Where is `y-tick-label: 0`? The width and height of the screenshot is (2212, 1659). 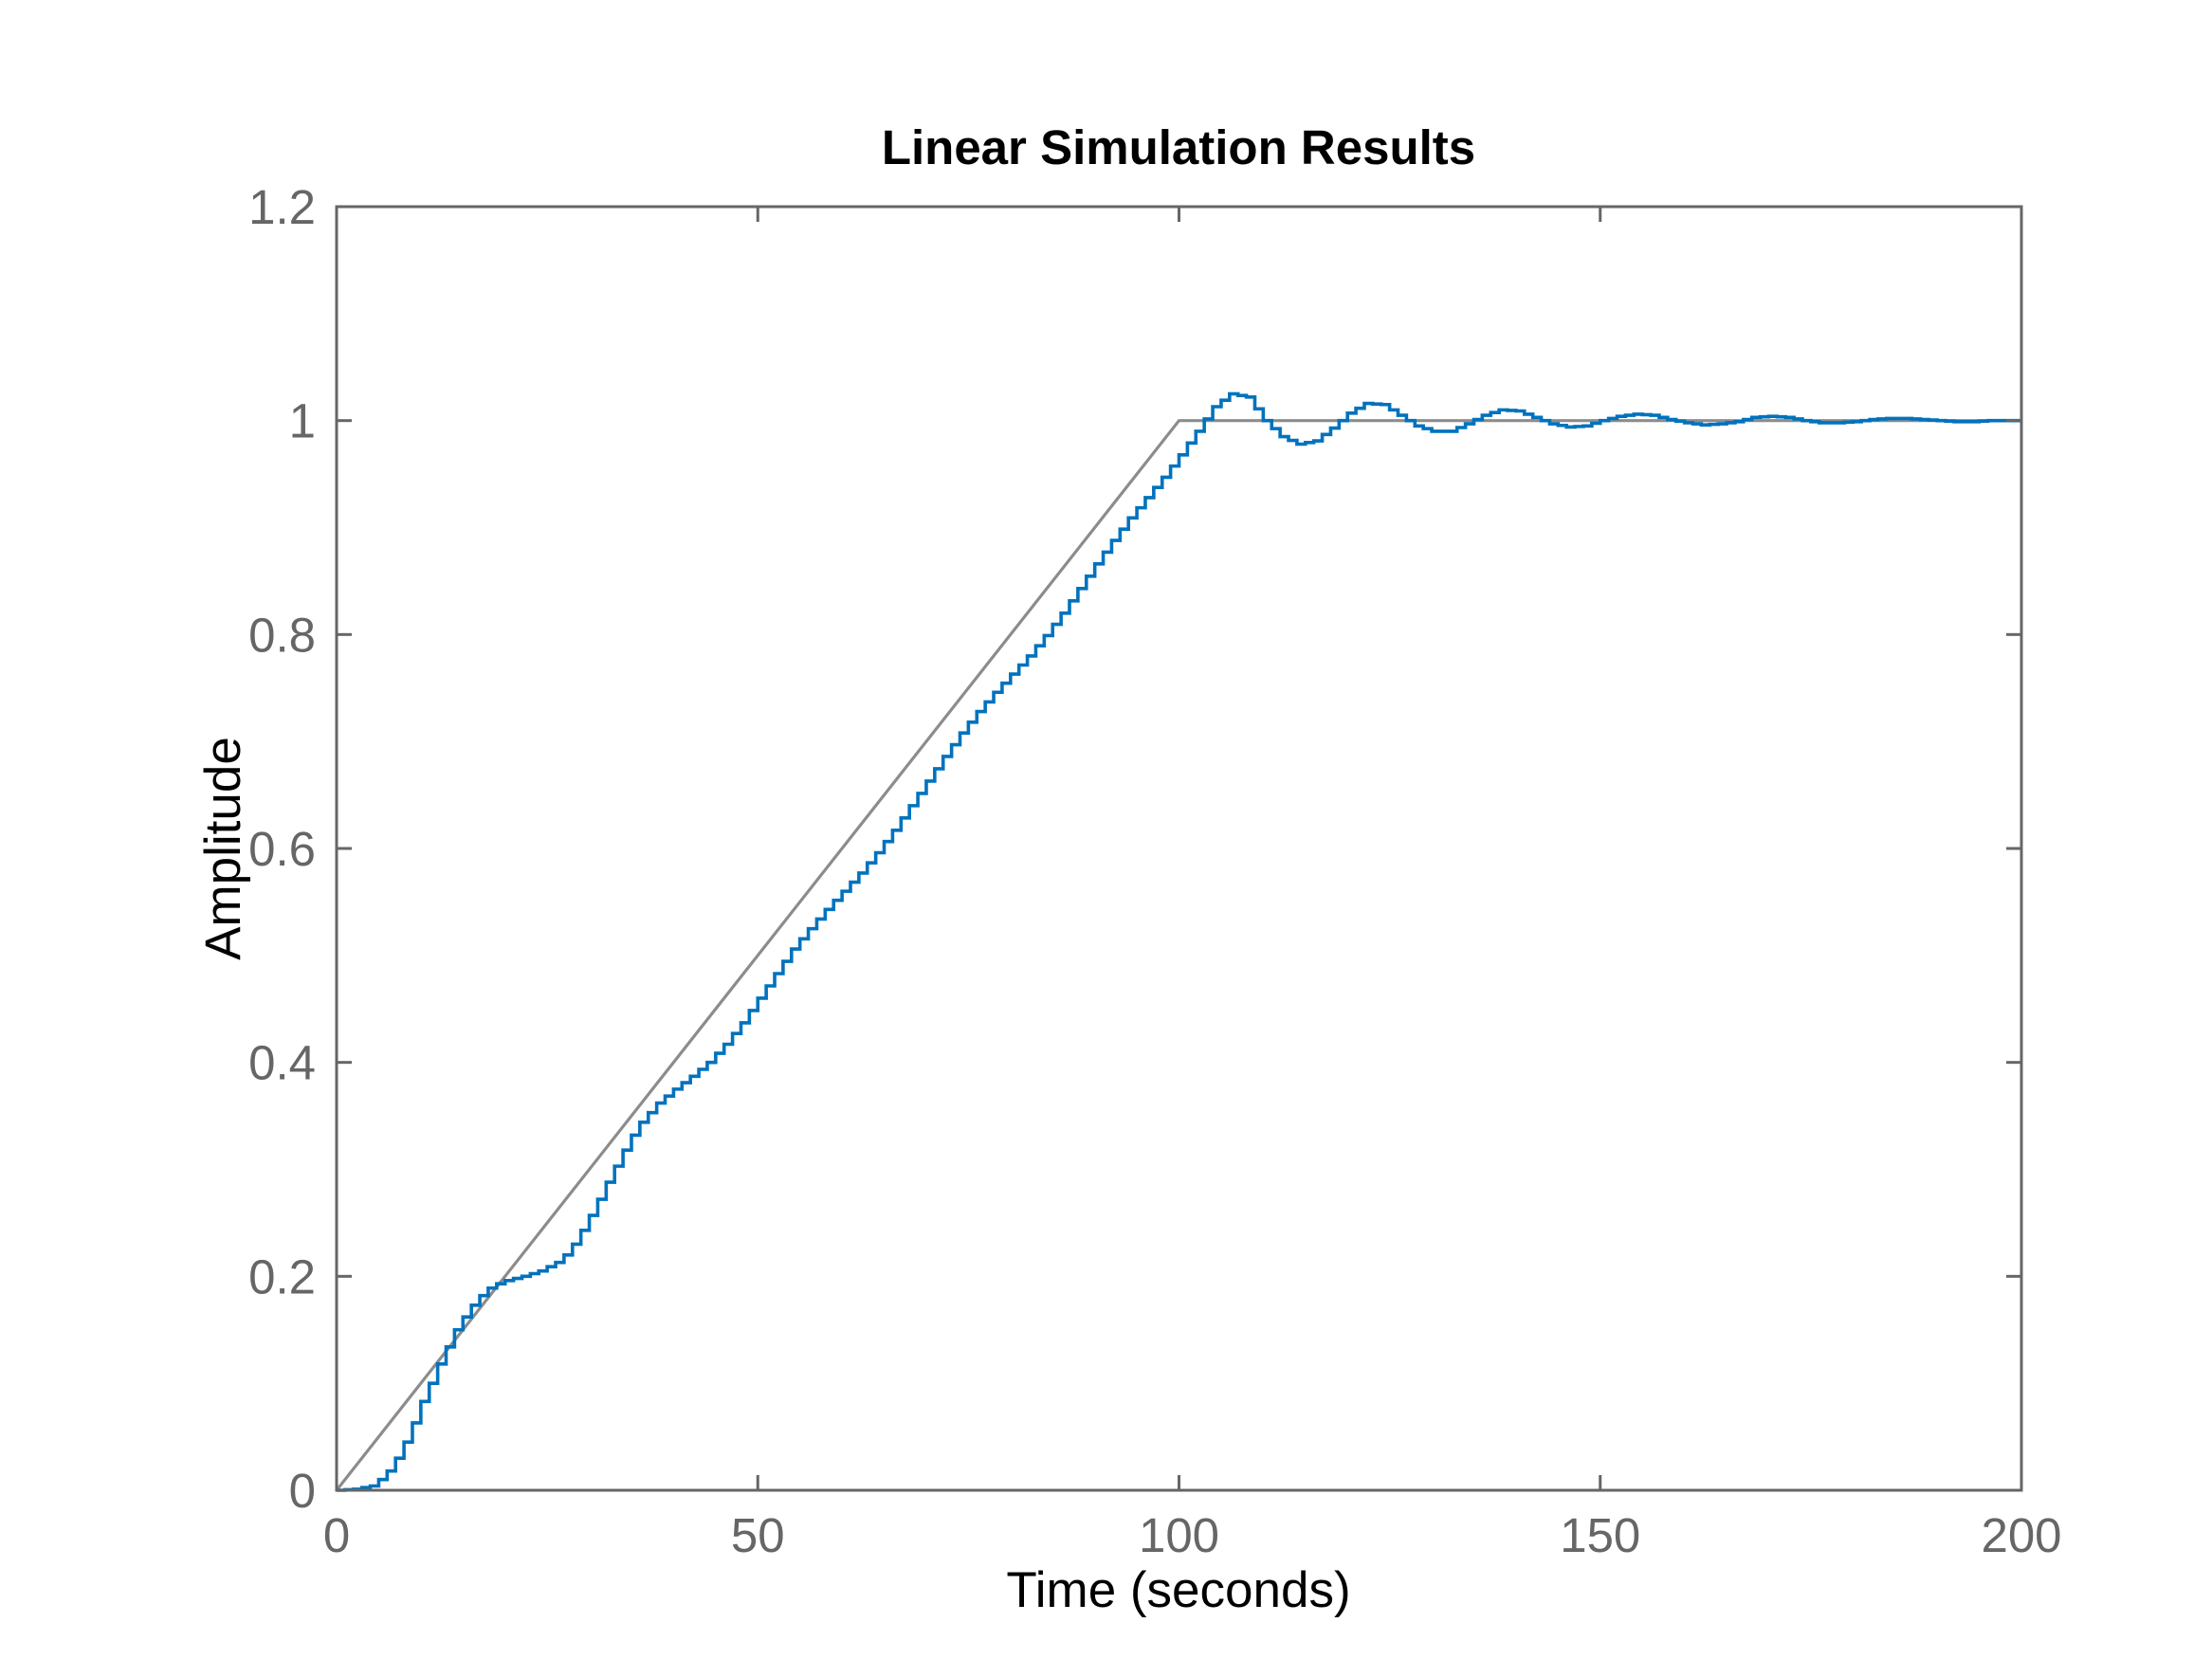 y-tick-label: 0 is located at coordinates (302, 1491).